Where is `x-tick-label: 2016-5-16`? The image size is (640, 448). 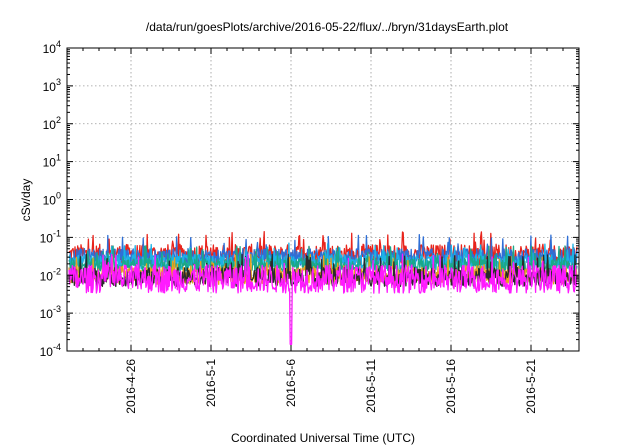 x-tick-label: 2016-5-16 is located at coordinates (451, 386).